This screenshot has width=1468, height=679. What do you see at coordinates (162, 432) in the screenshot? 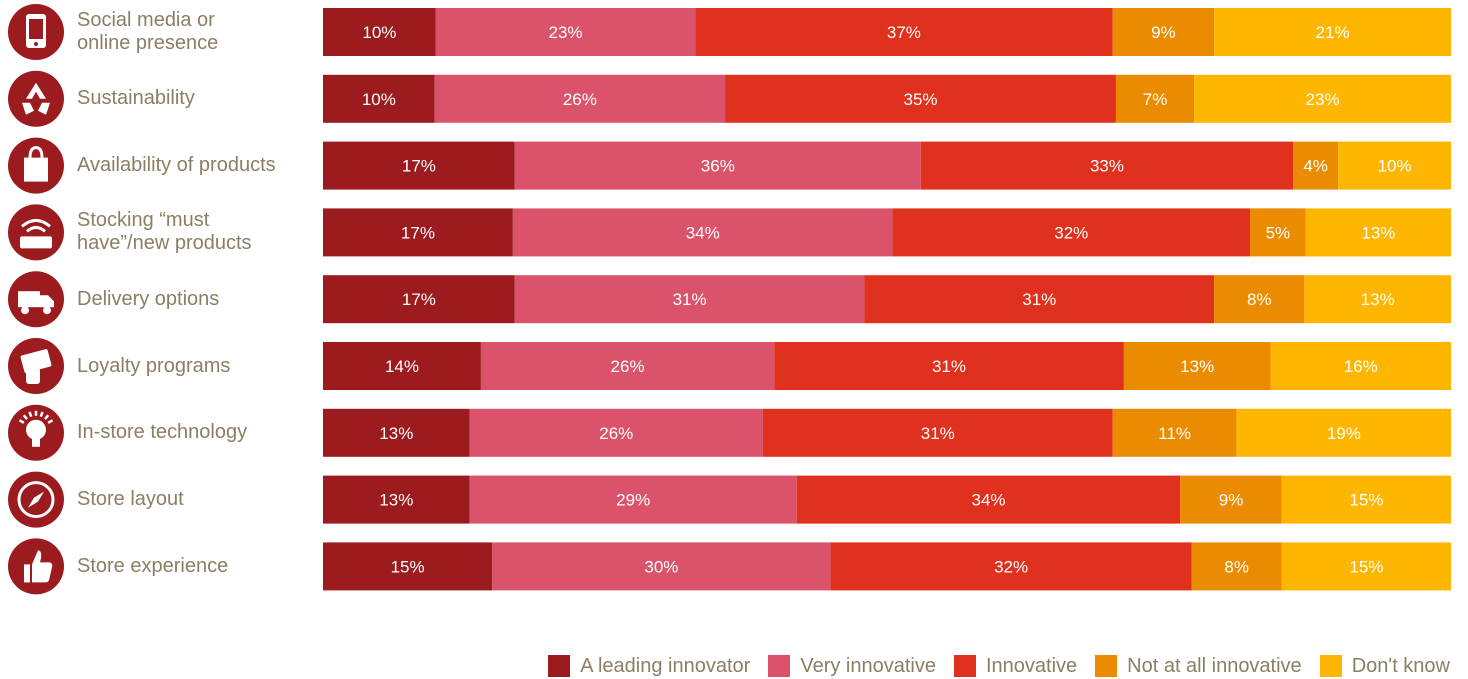
I see `category-label: In-store technology` at bounding box center [162, 432].